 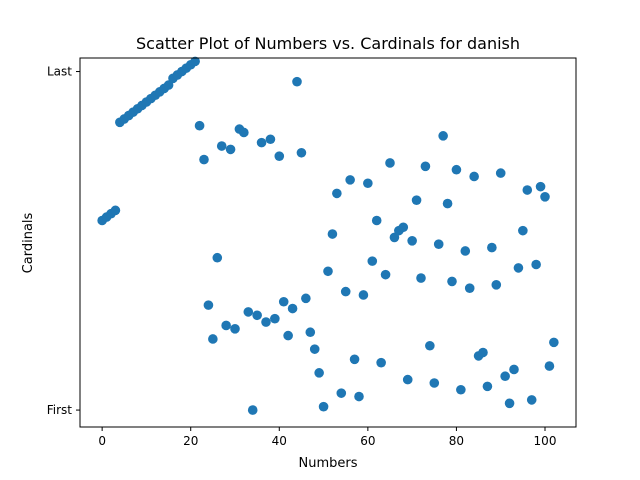 What do you see at coordinates (367, 441) in the screenshot?
I see `x-tick-label: 60` at bounding box center [367, 441].